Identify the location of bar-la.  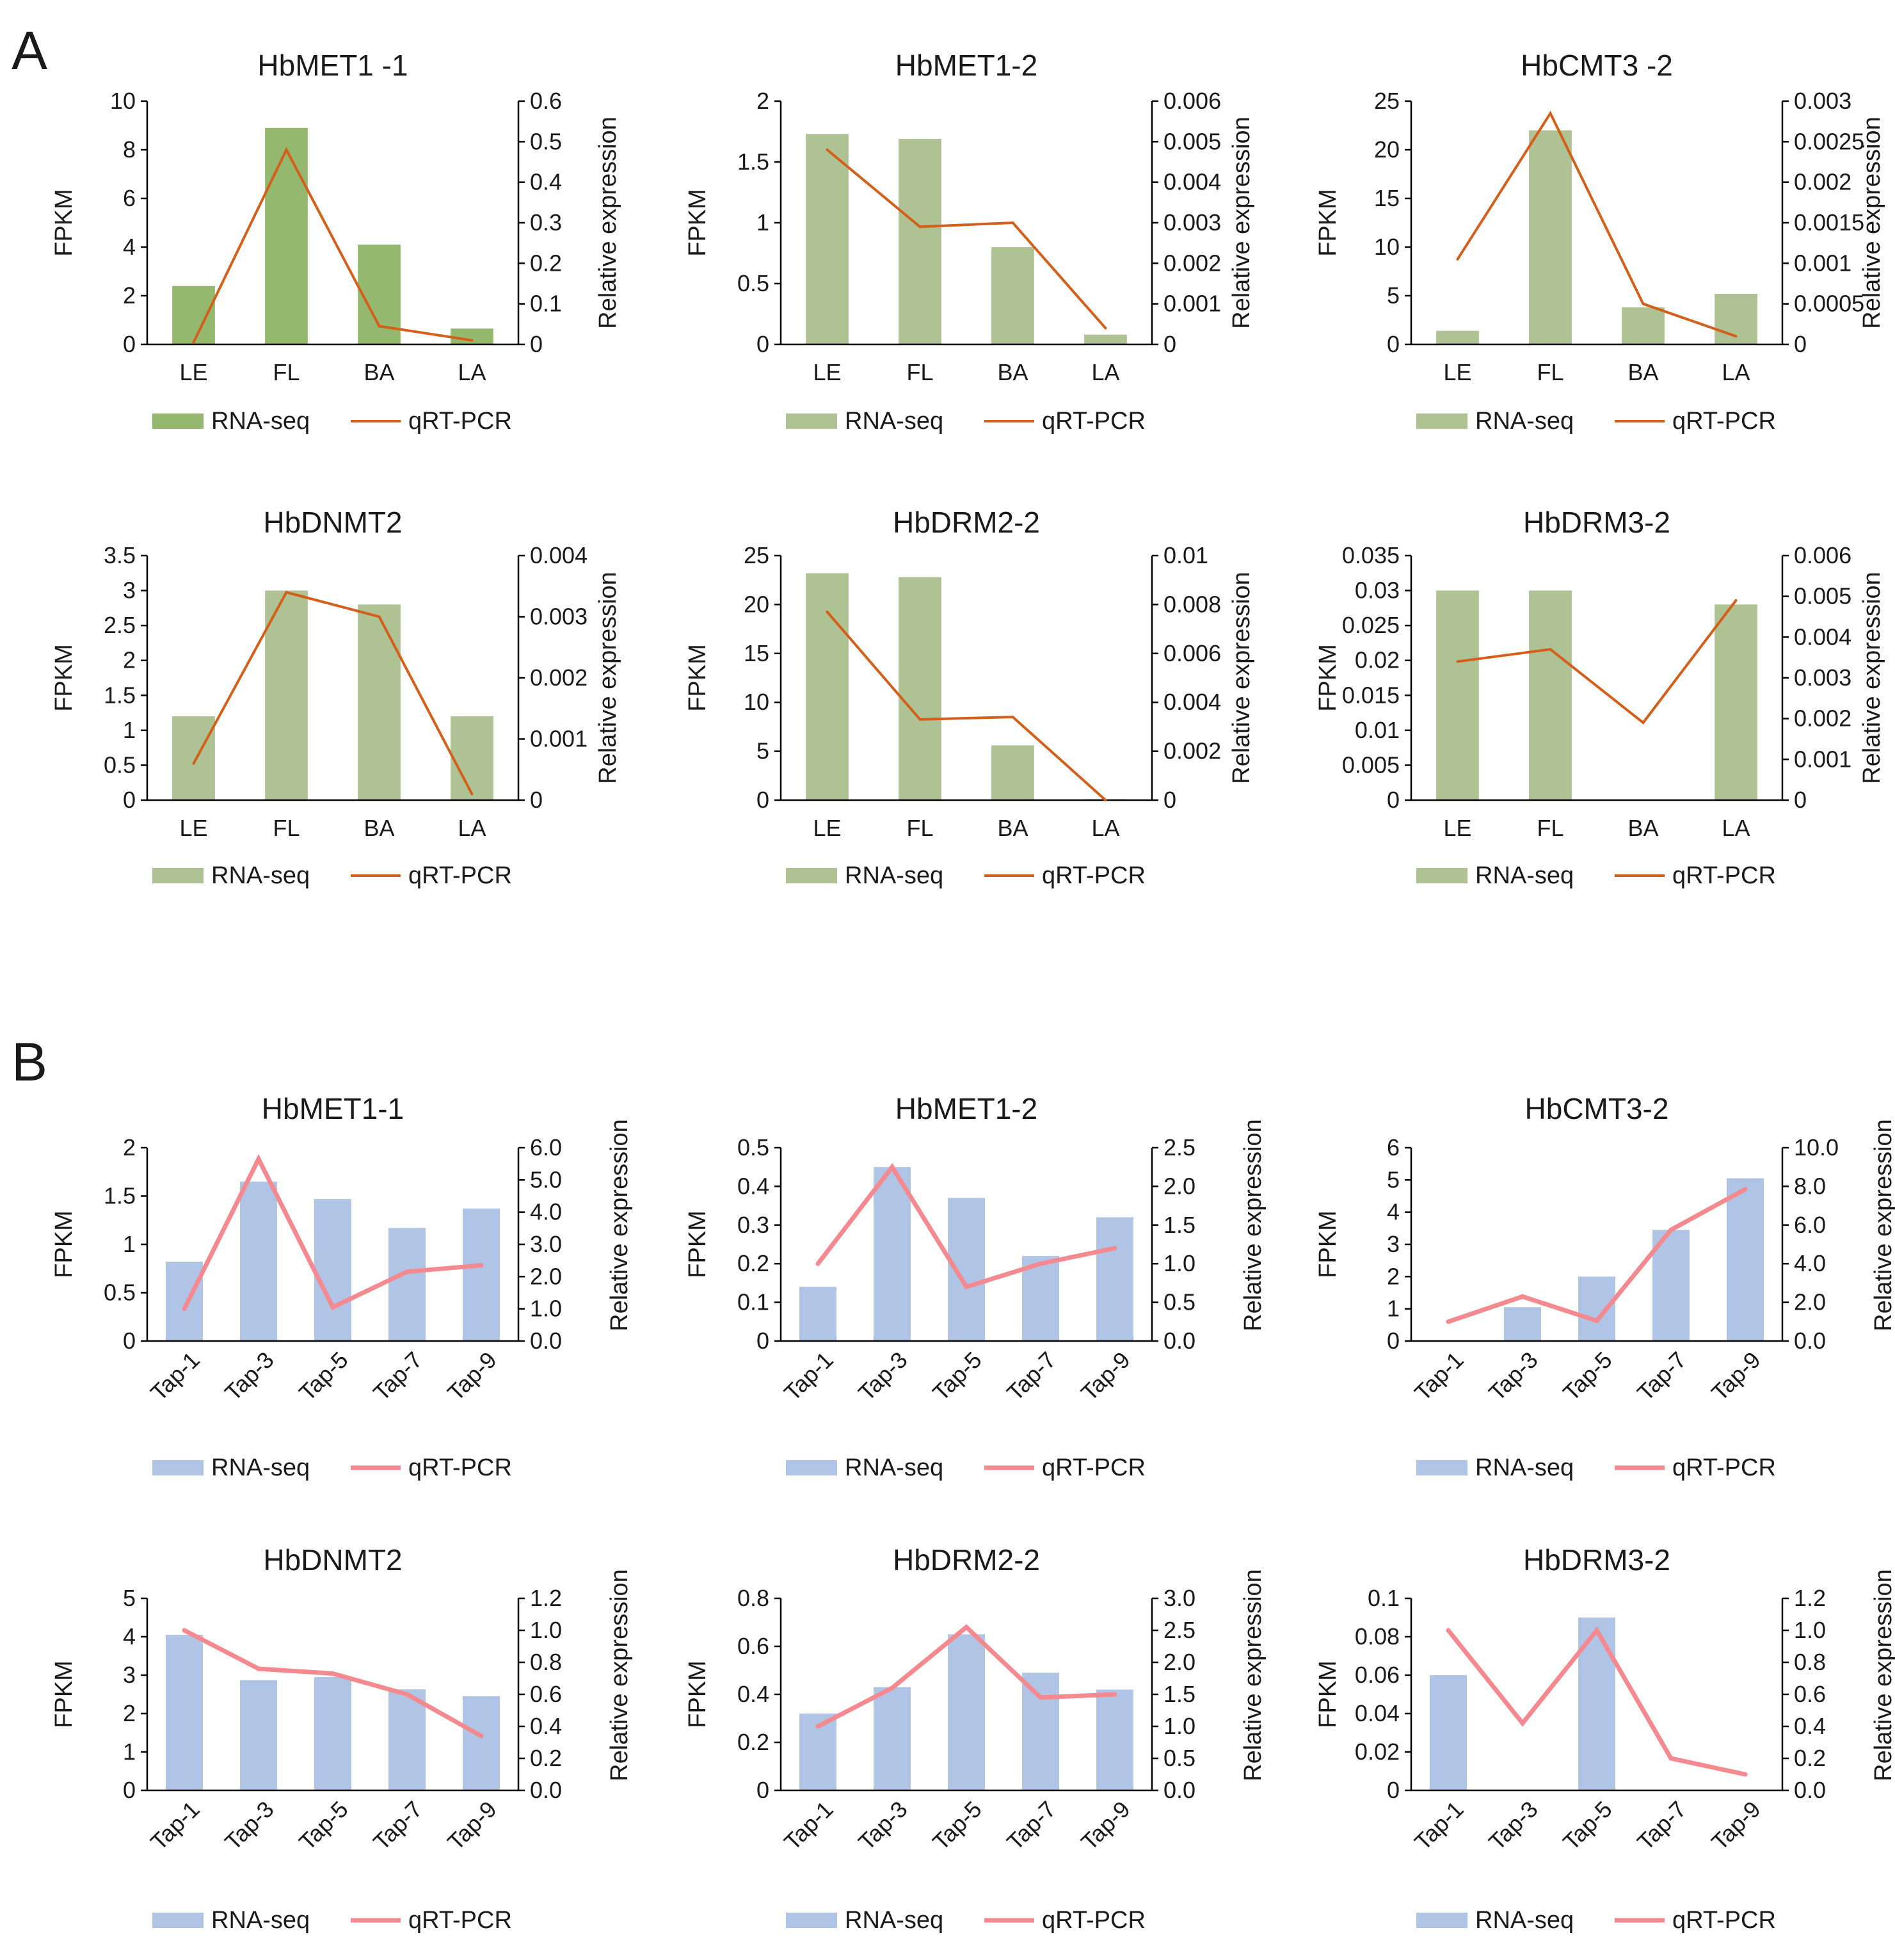
(472, 336).